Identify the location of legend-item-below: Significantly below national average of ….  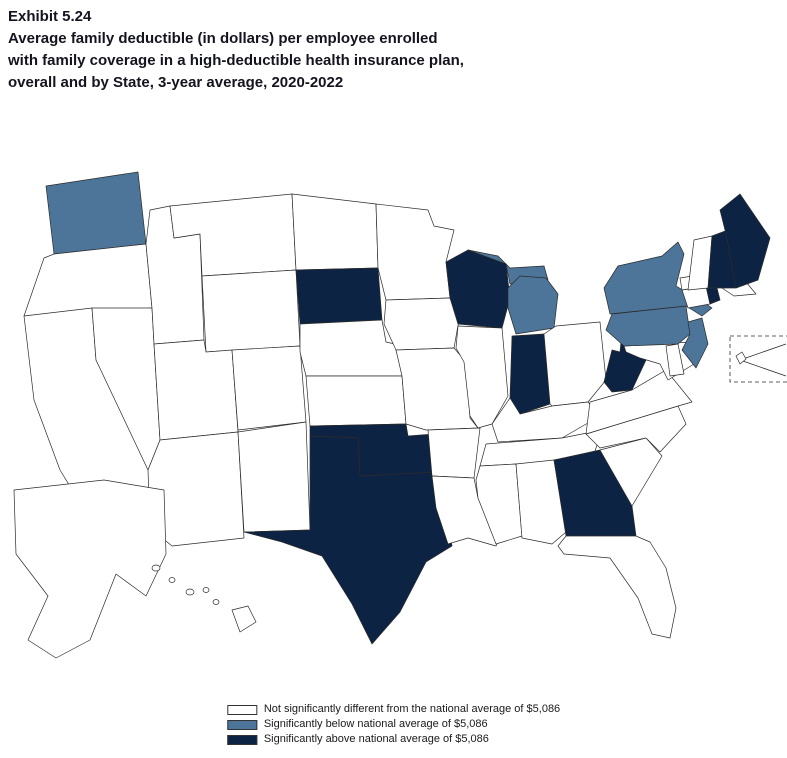
(393, 724).